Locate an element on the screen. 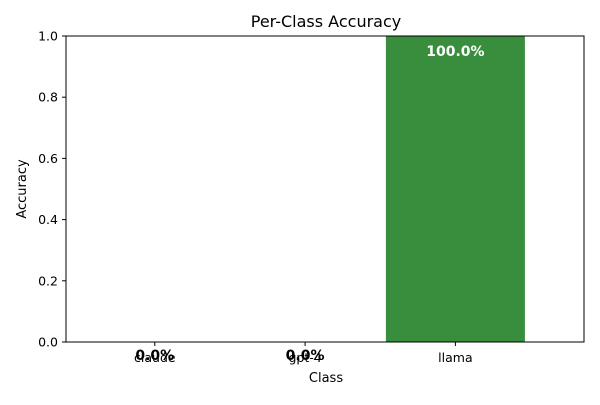 This screenshot has width=600, height=405. y-tick-label-1.0: 1.0 is located at coordinates (48, 36).